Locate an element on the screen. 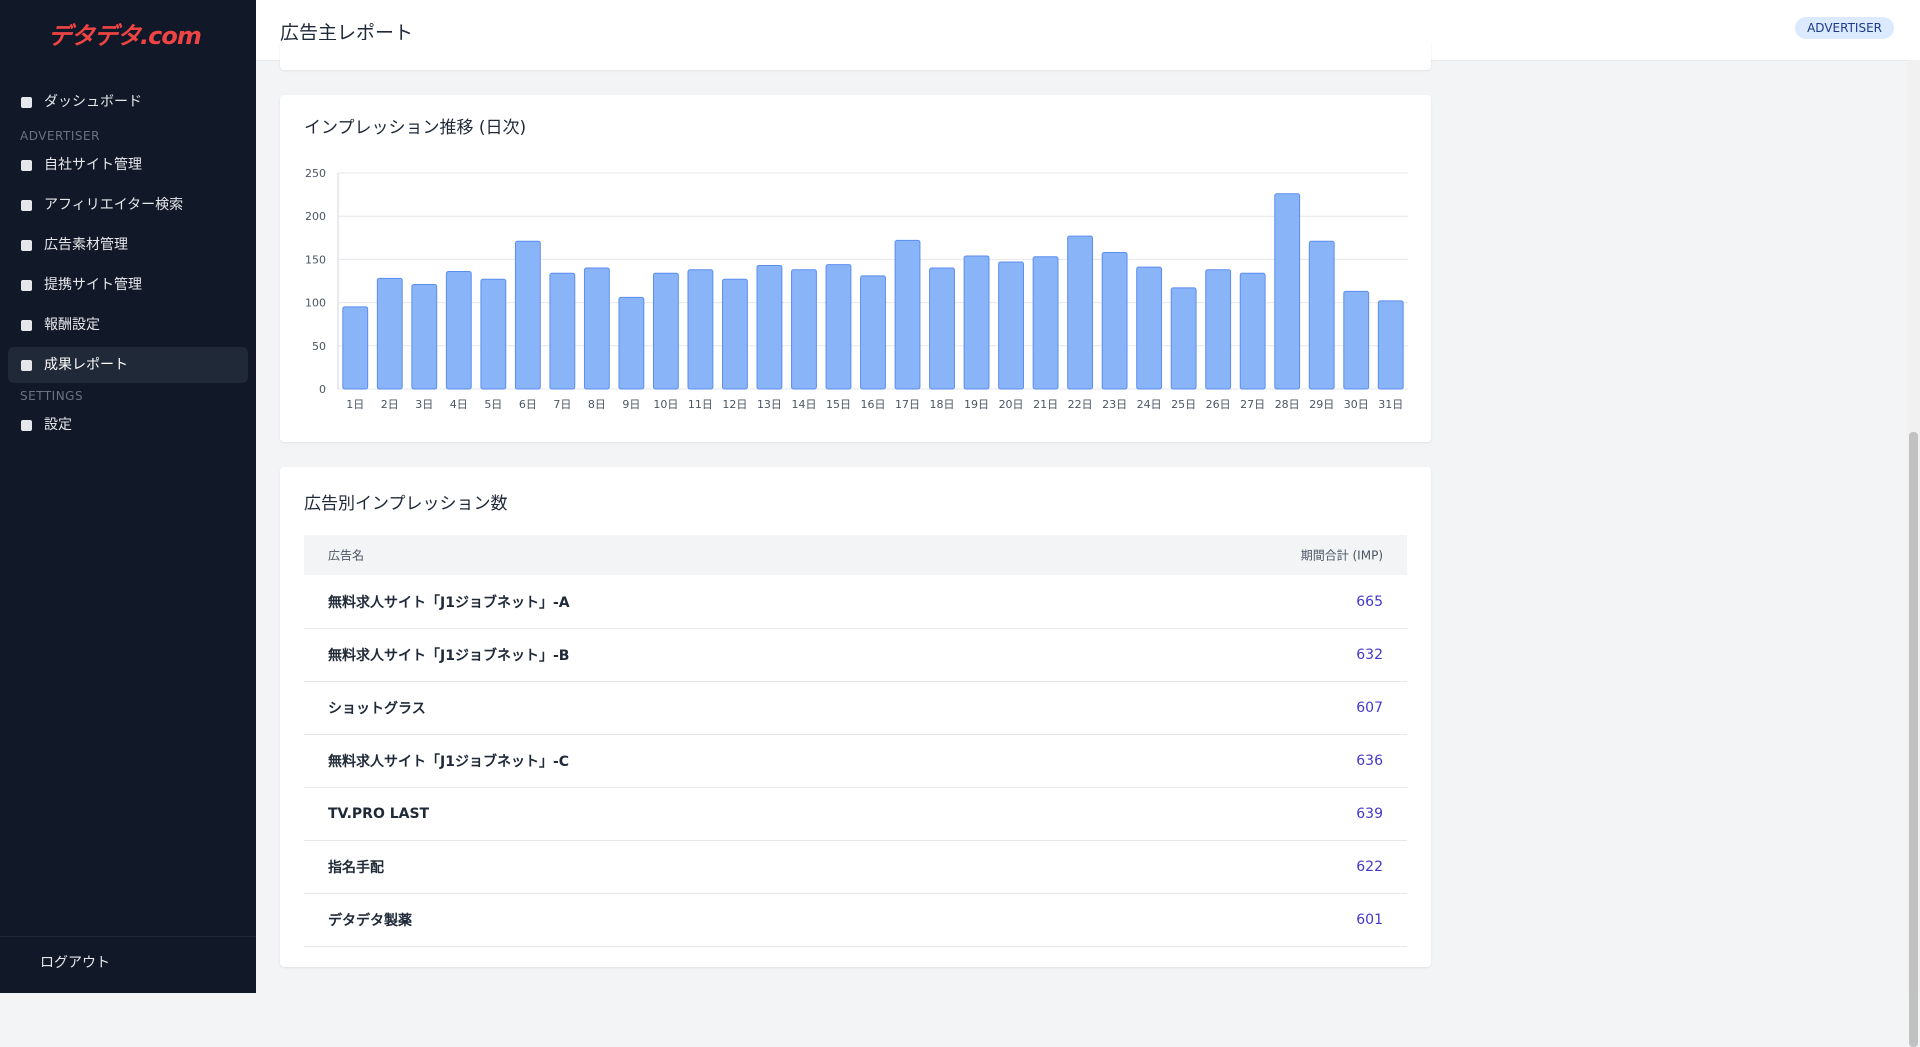 This screenshot has width=1920, height=1047. x-tick-label: 2日 is located at coordinates (390, 404).